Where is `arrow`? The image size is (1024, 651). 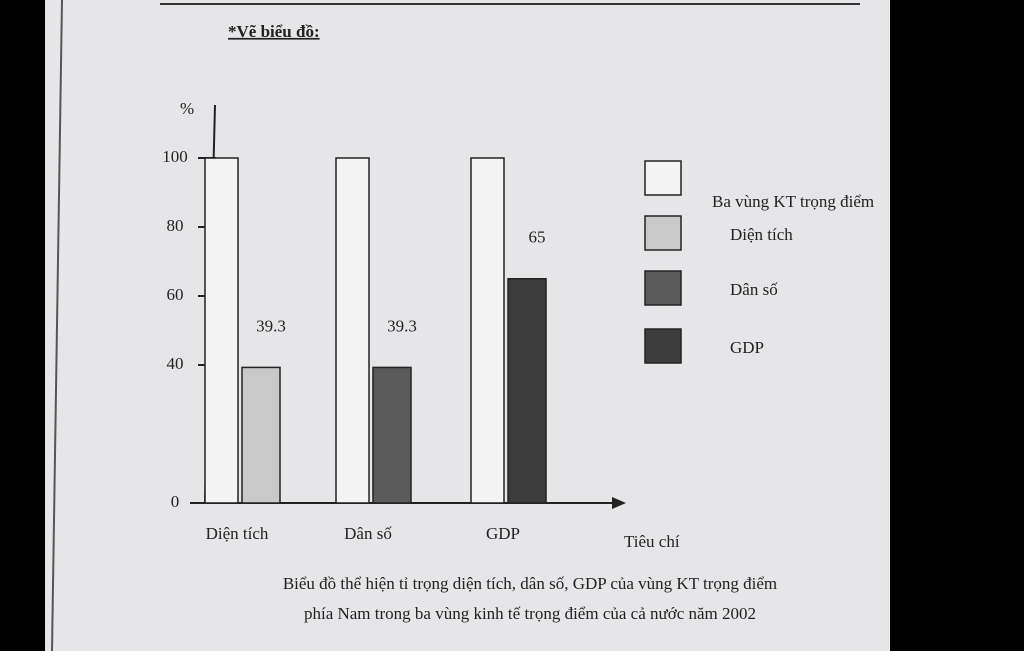
arrow is located at coordinates (619, 503).